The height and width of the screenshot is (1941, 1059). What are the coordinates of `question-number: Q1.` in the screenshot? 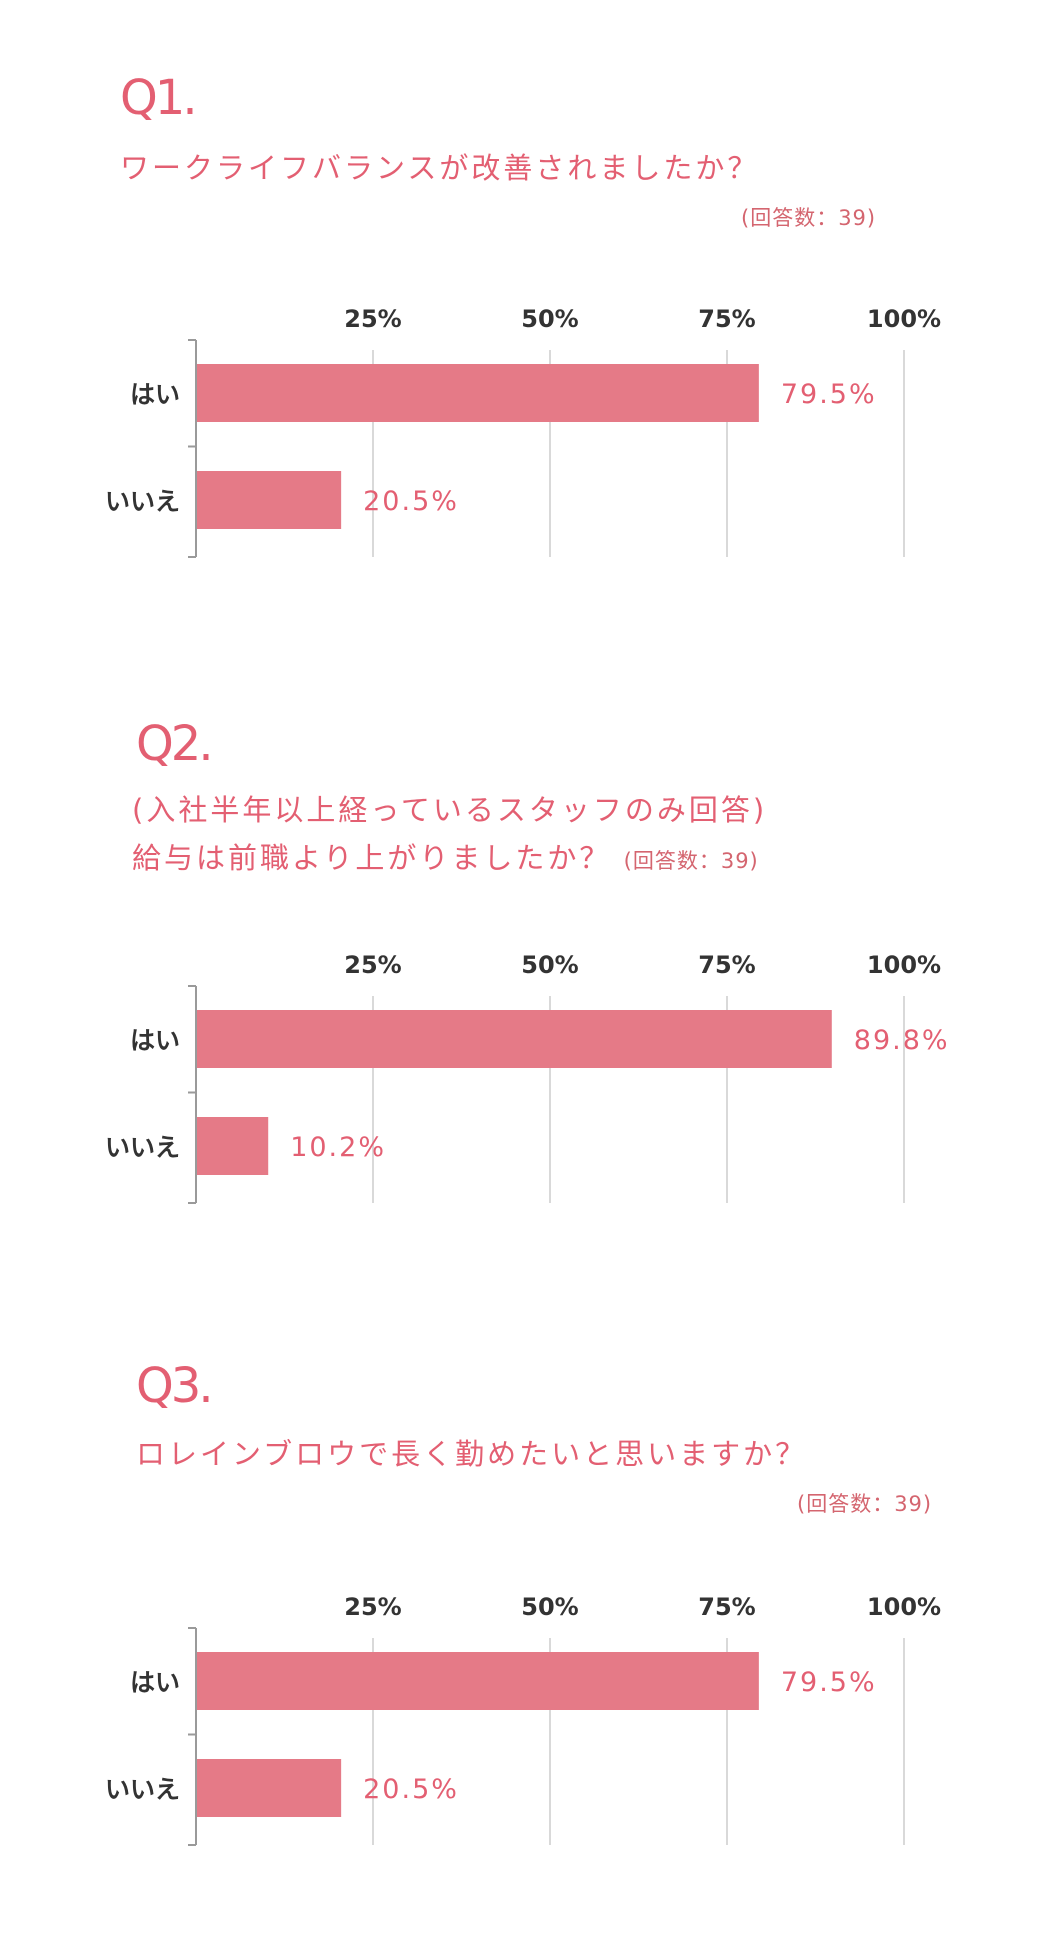 It's located at (159, 98).